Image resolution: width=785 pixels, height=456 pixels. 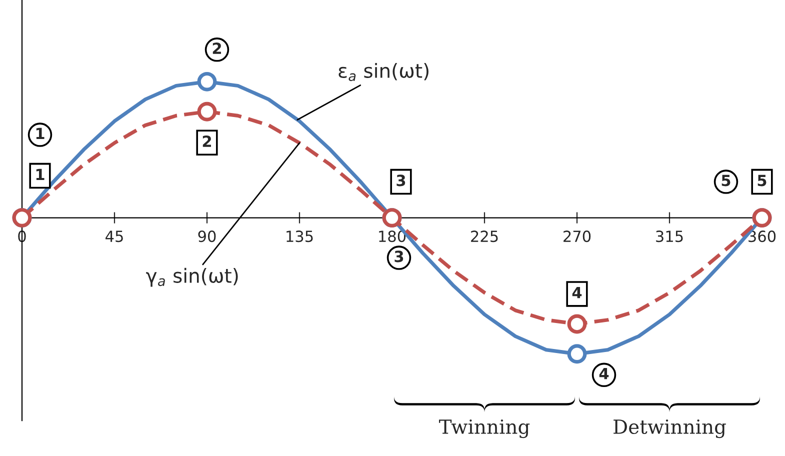 What do you see at coordinates (762, 236) in the screenshot?
I see `x-tick-label: 360` at bounding box center [762, 236].